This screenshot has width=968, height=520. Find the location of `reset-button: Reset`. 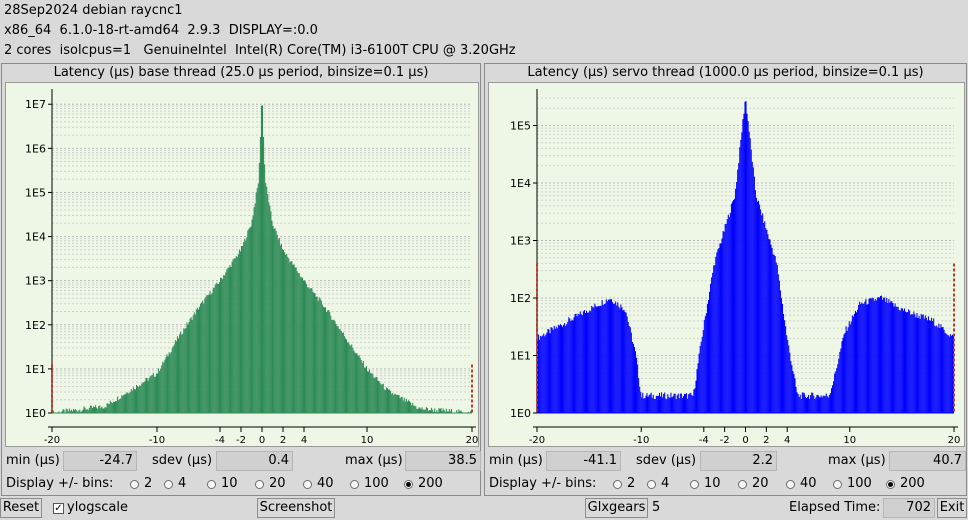

reset-button: Reset is located at coordinates (21, 508).